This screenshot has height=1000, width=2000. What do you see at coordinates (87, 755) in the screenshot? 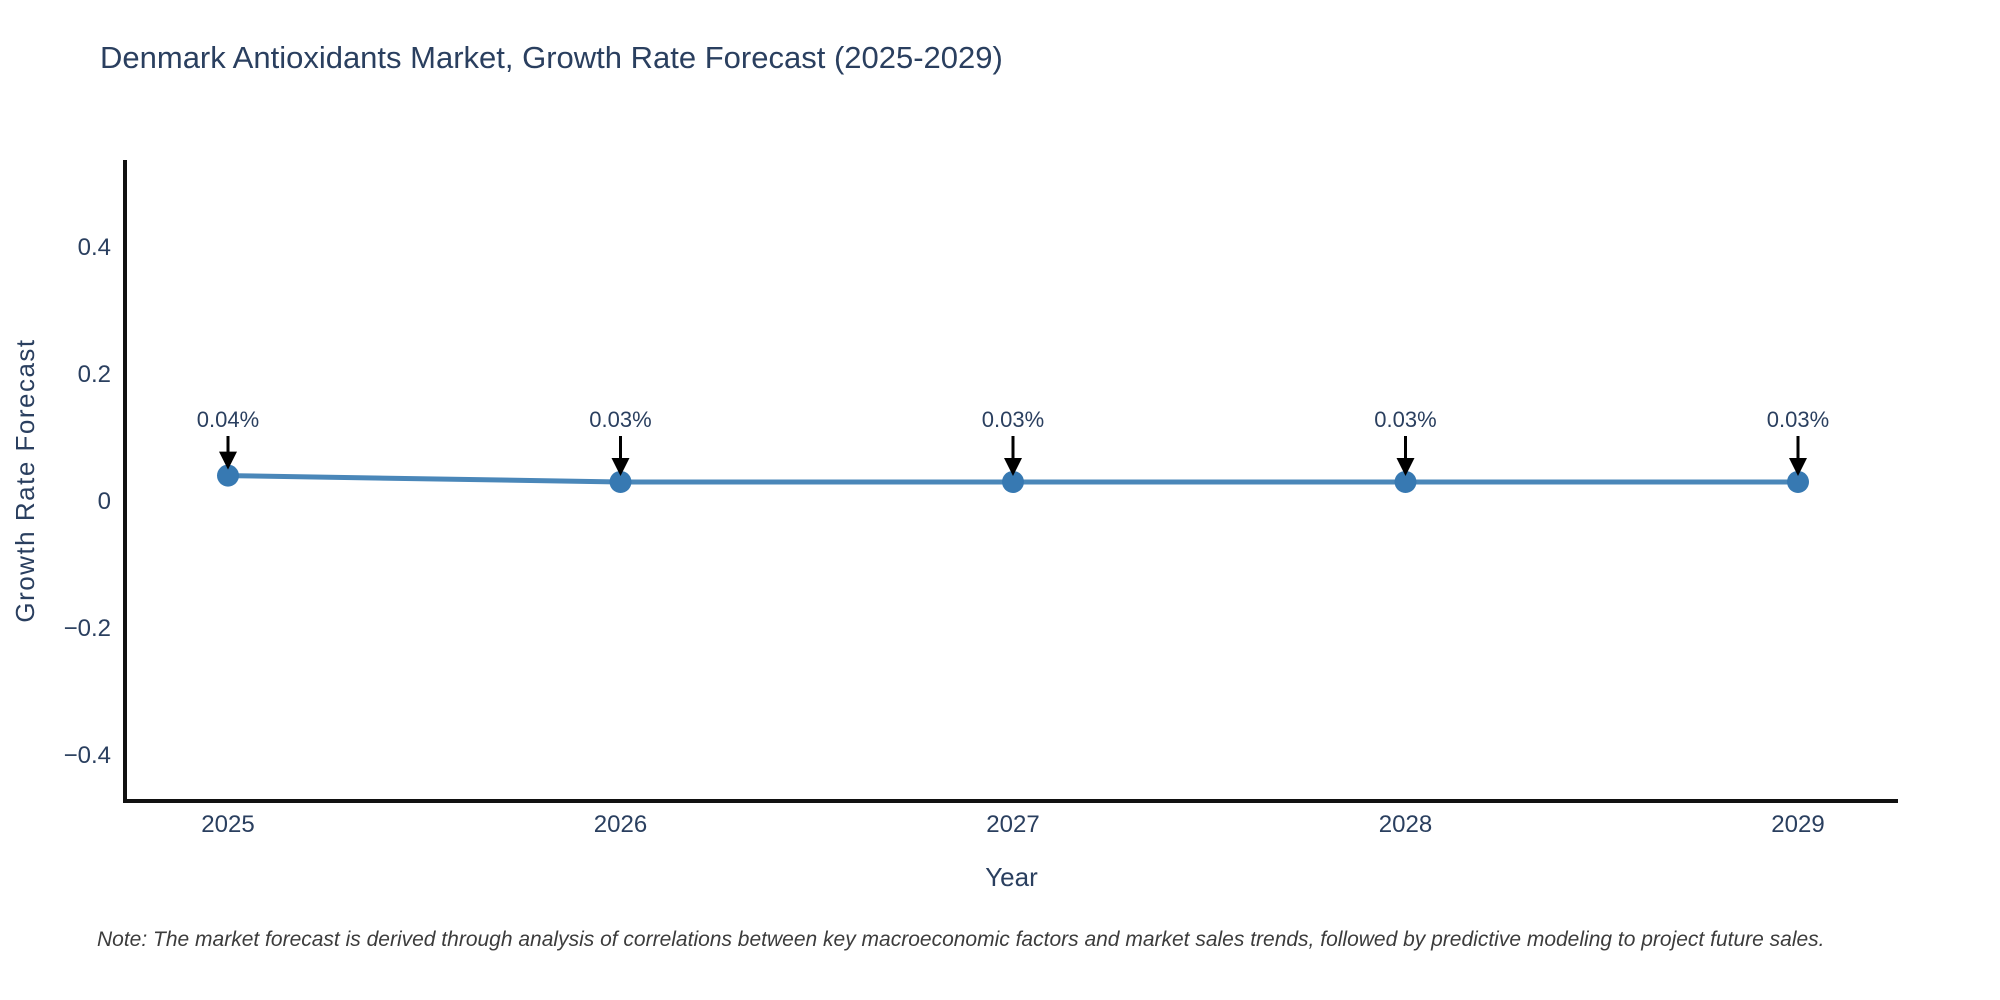
I see `y-tick-label: −0.4` at bounding box center [87, 755].